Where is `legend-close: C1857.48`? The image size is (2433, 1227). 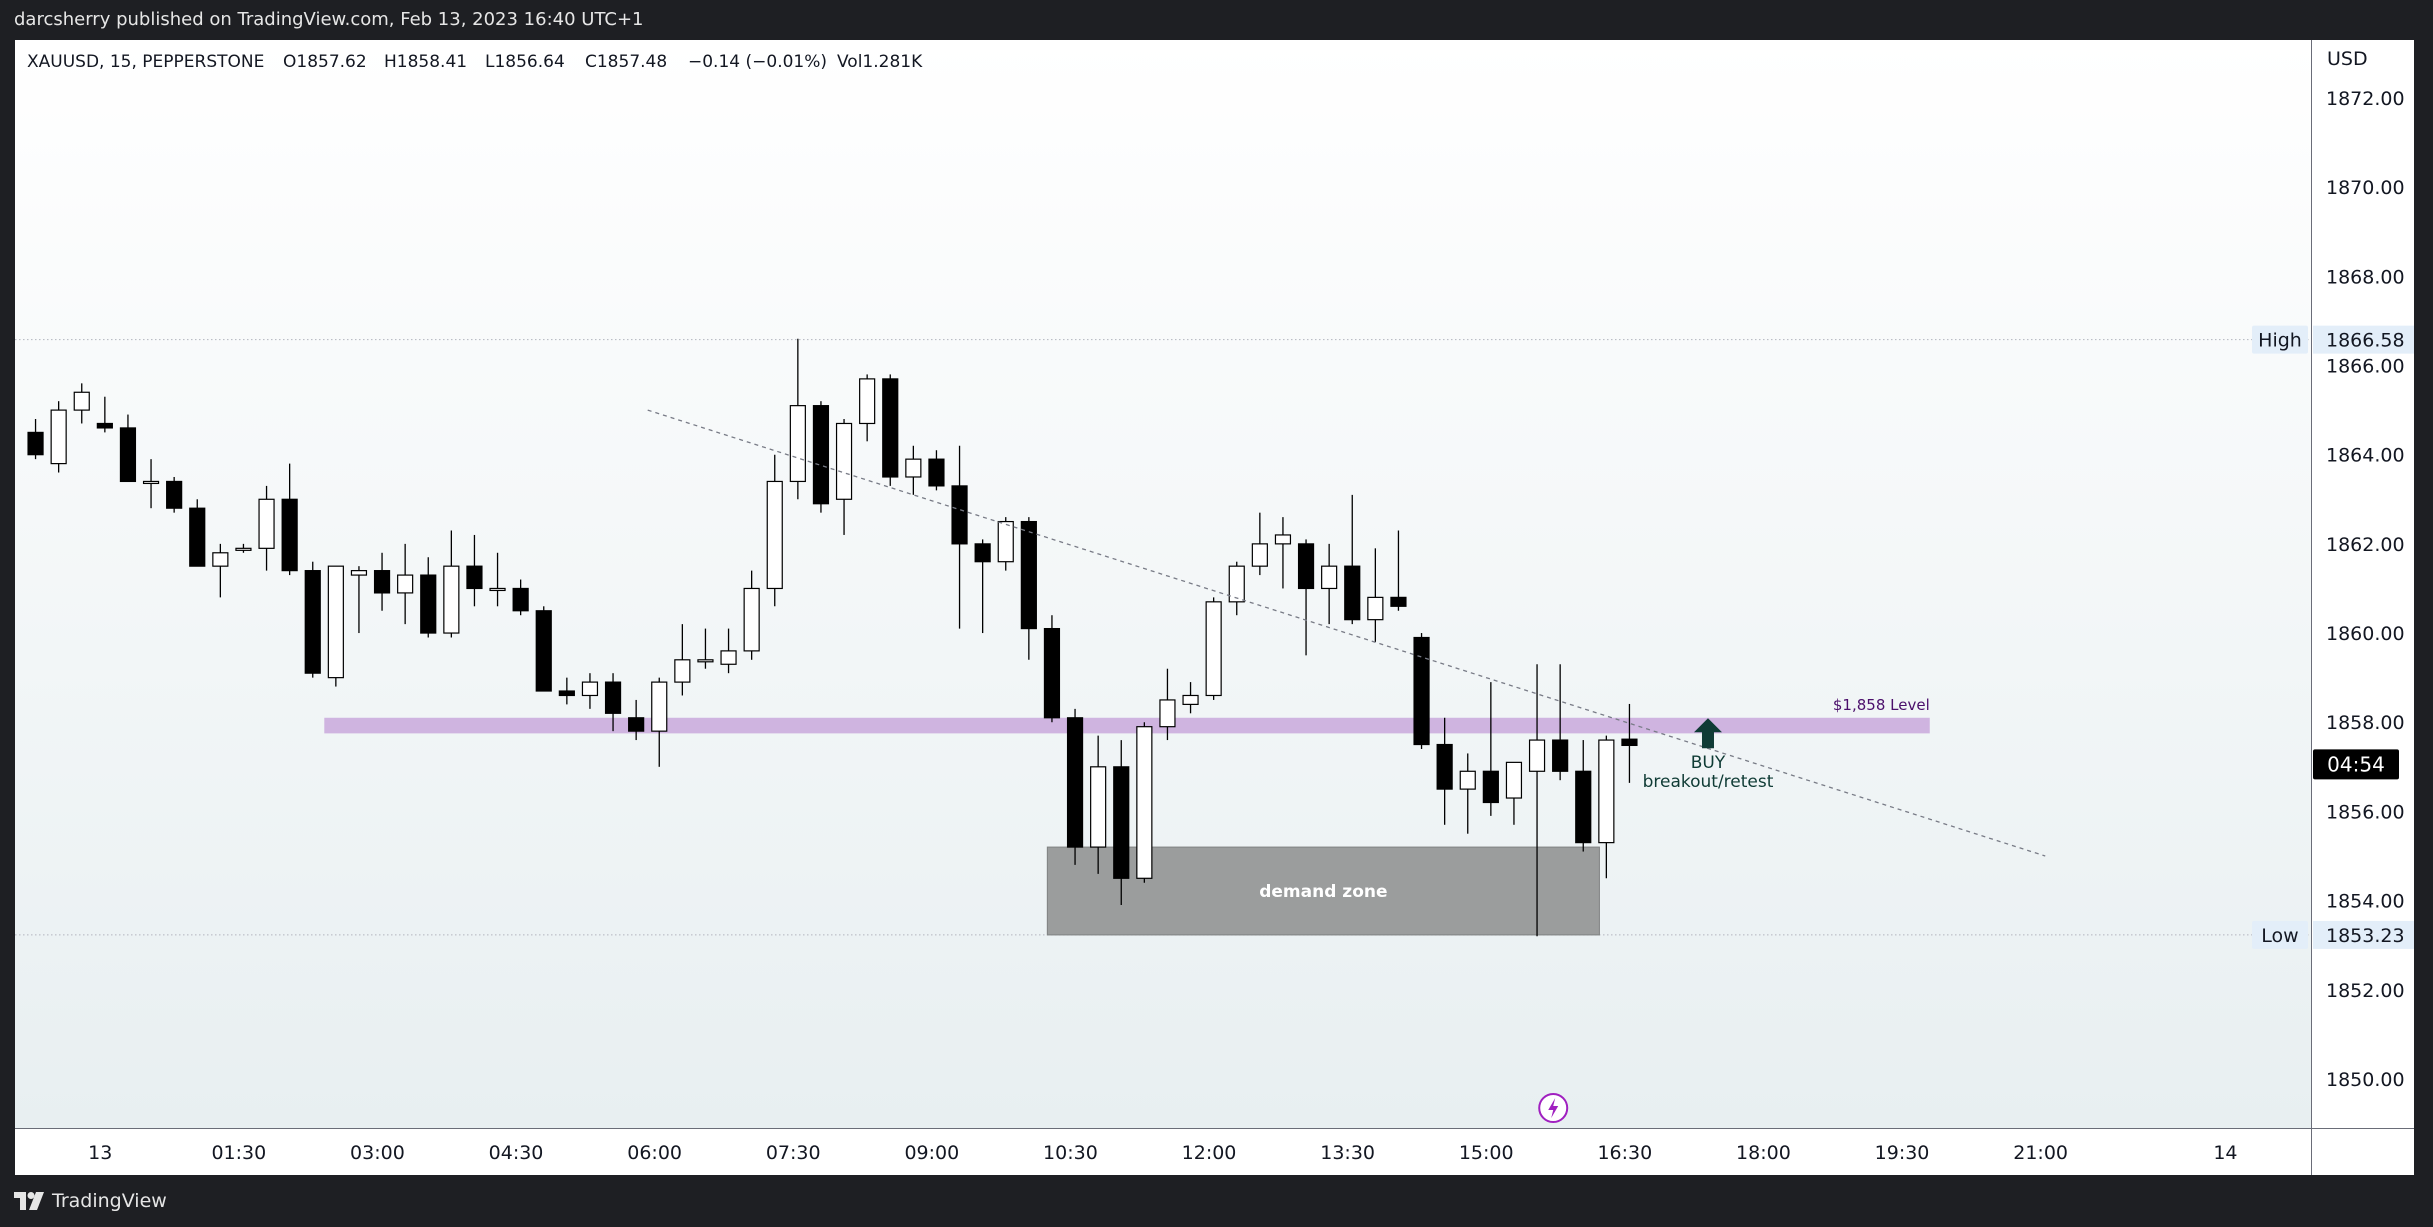 legend-close: C1857.48 is located at coordinates (626, 62).